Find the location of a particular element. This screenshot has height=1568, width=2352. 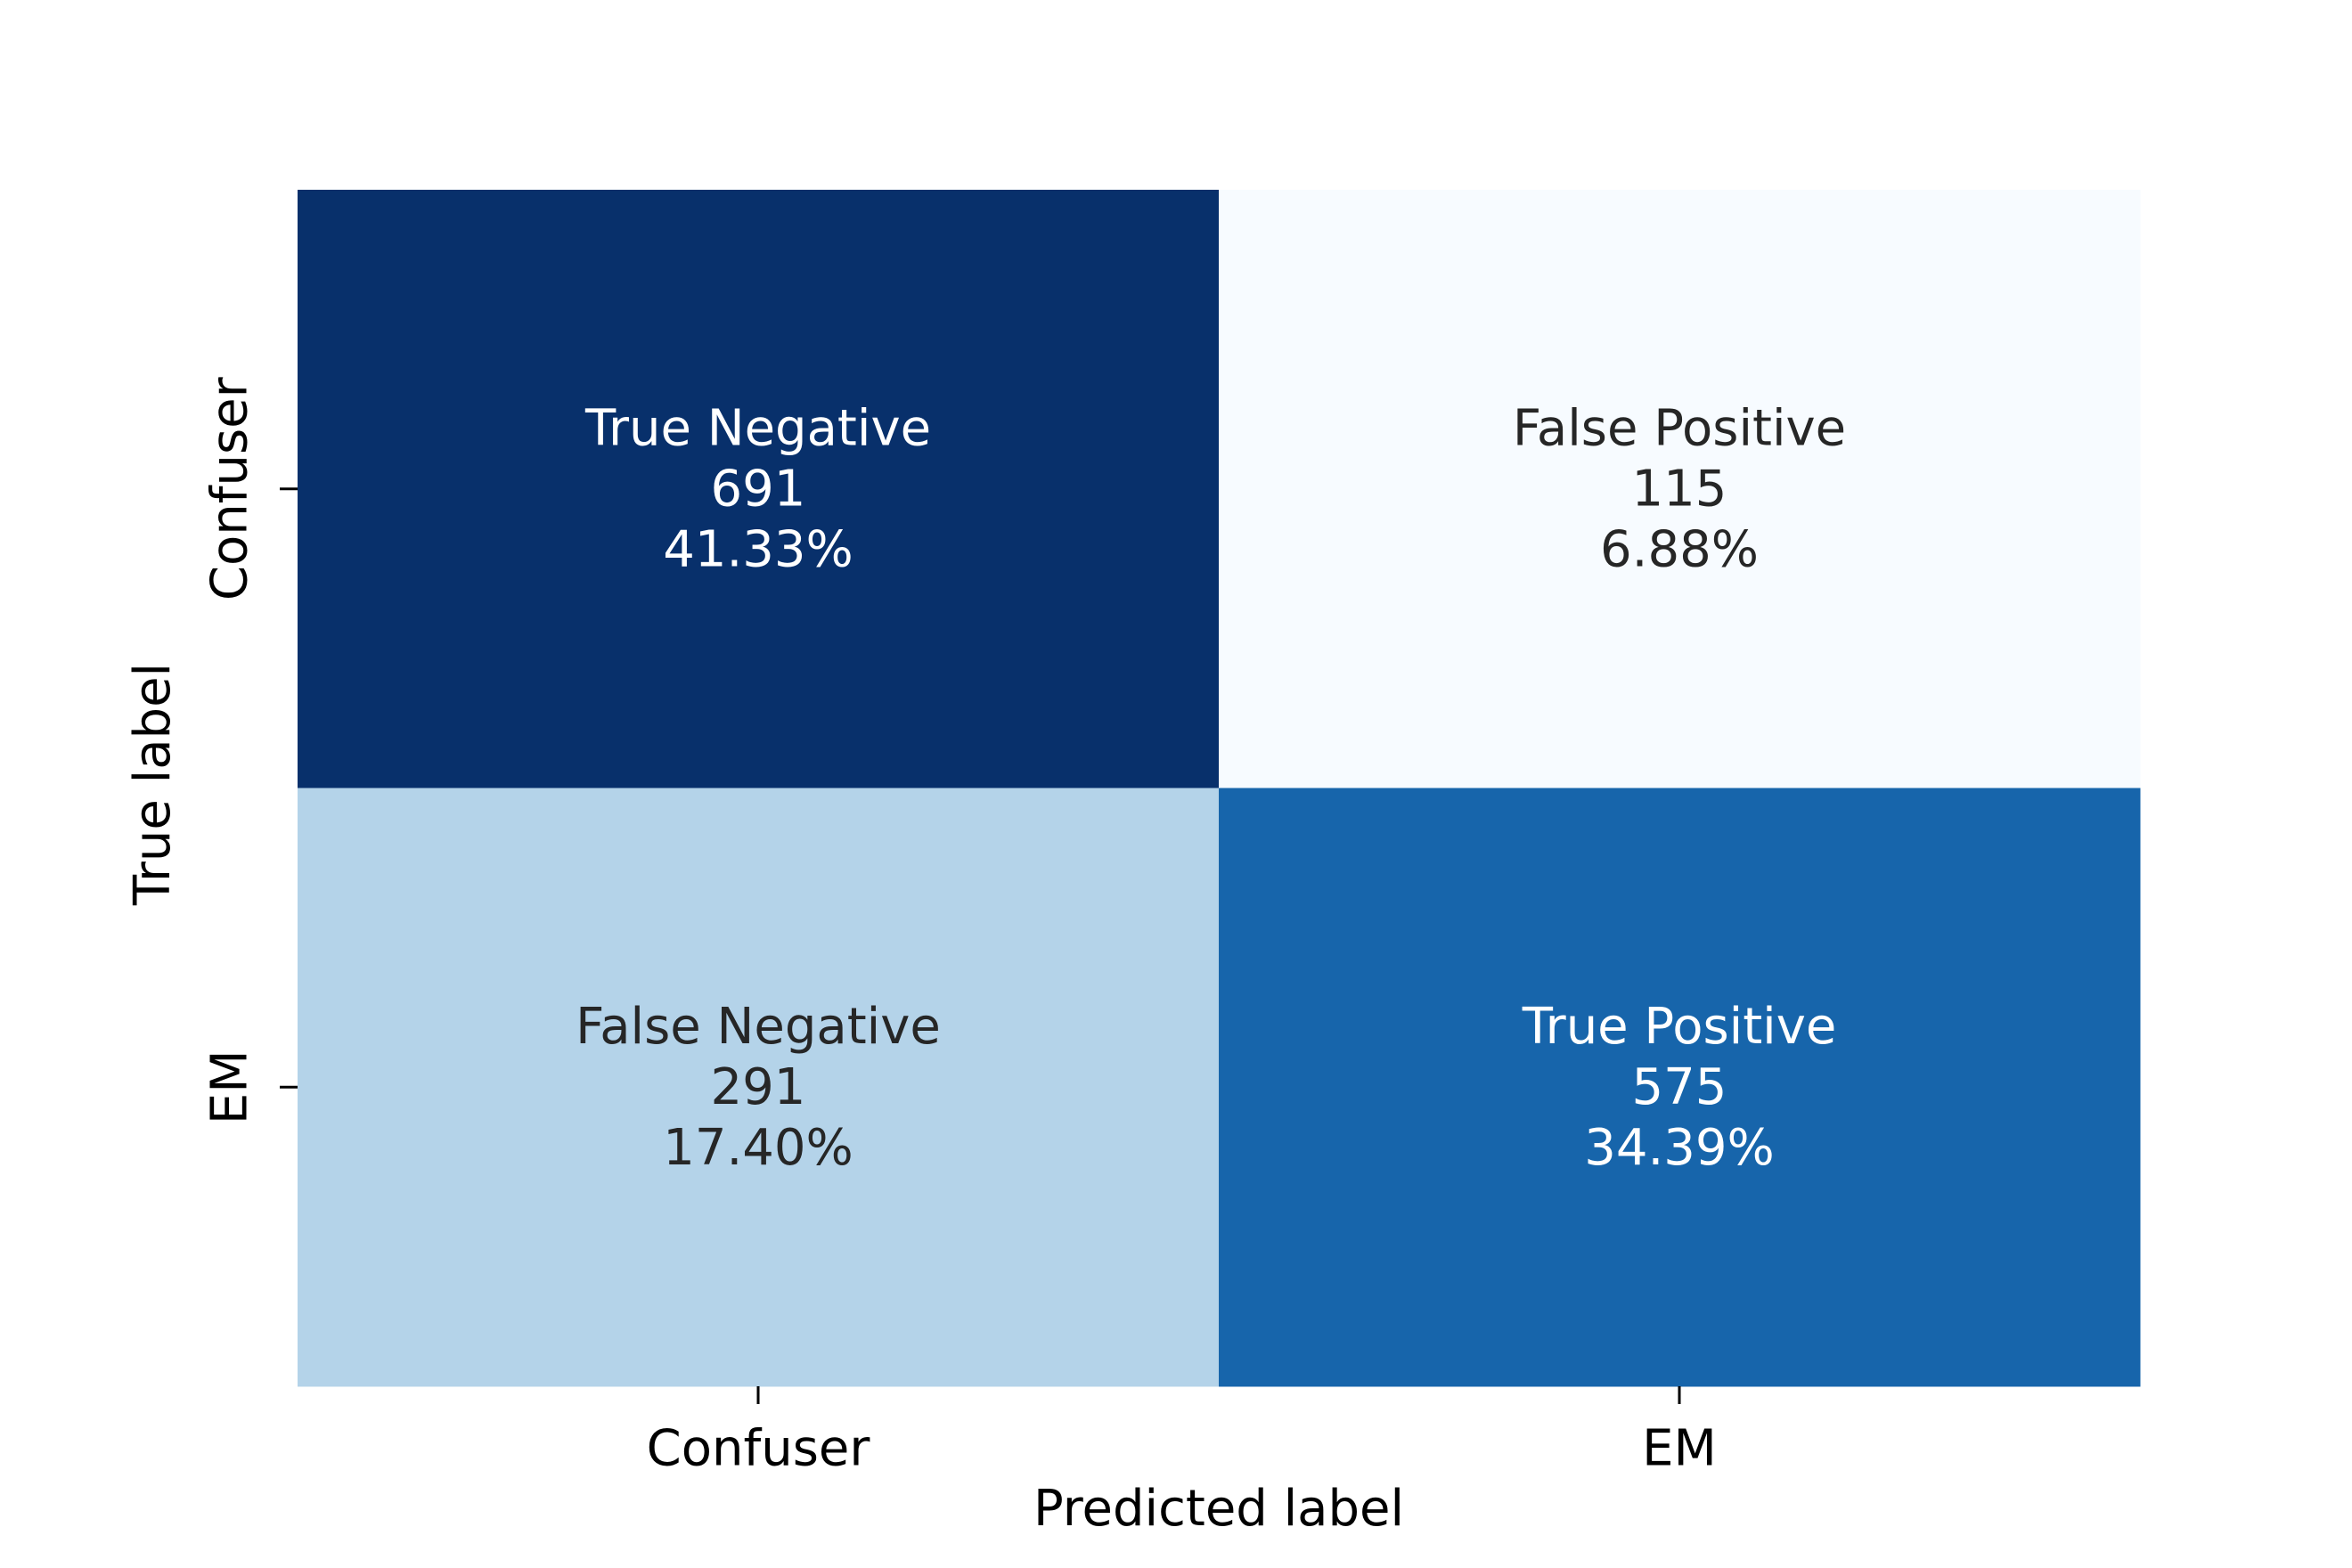

cell-percent-true-positive: 34.39% is located at coordinates (1679, 1148).